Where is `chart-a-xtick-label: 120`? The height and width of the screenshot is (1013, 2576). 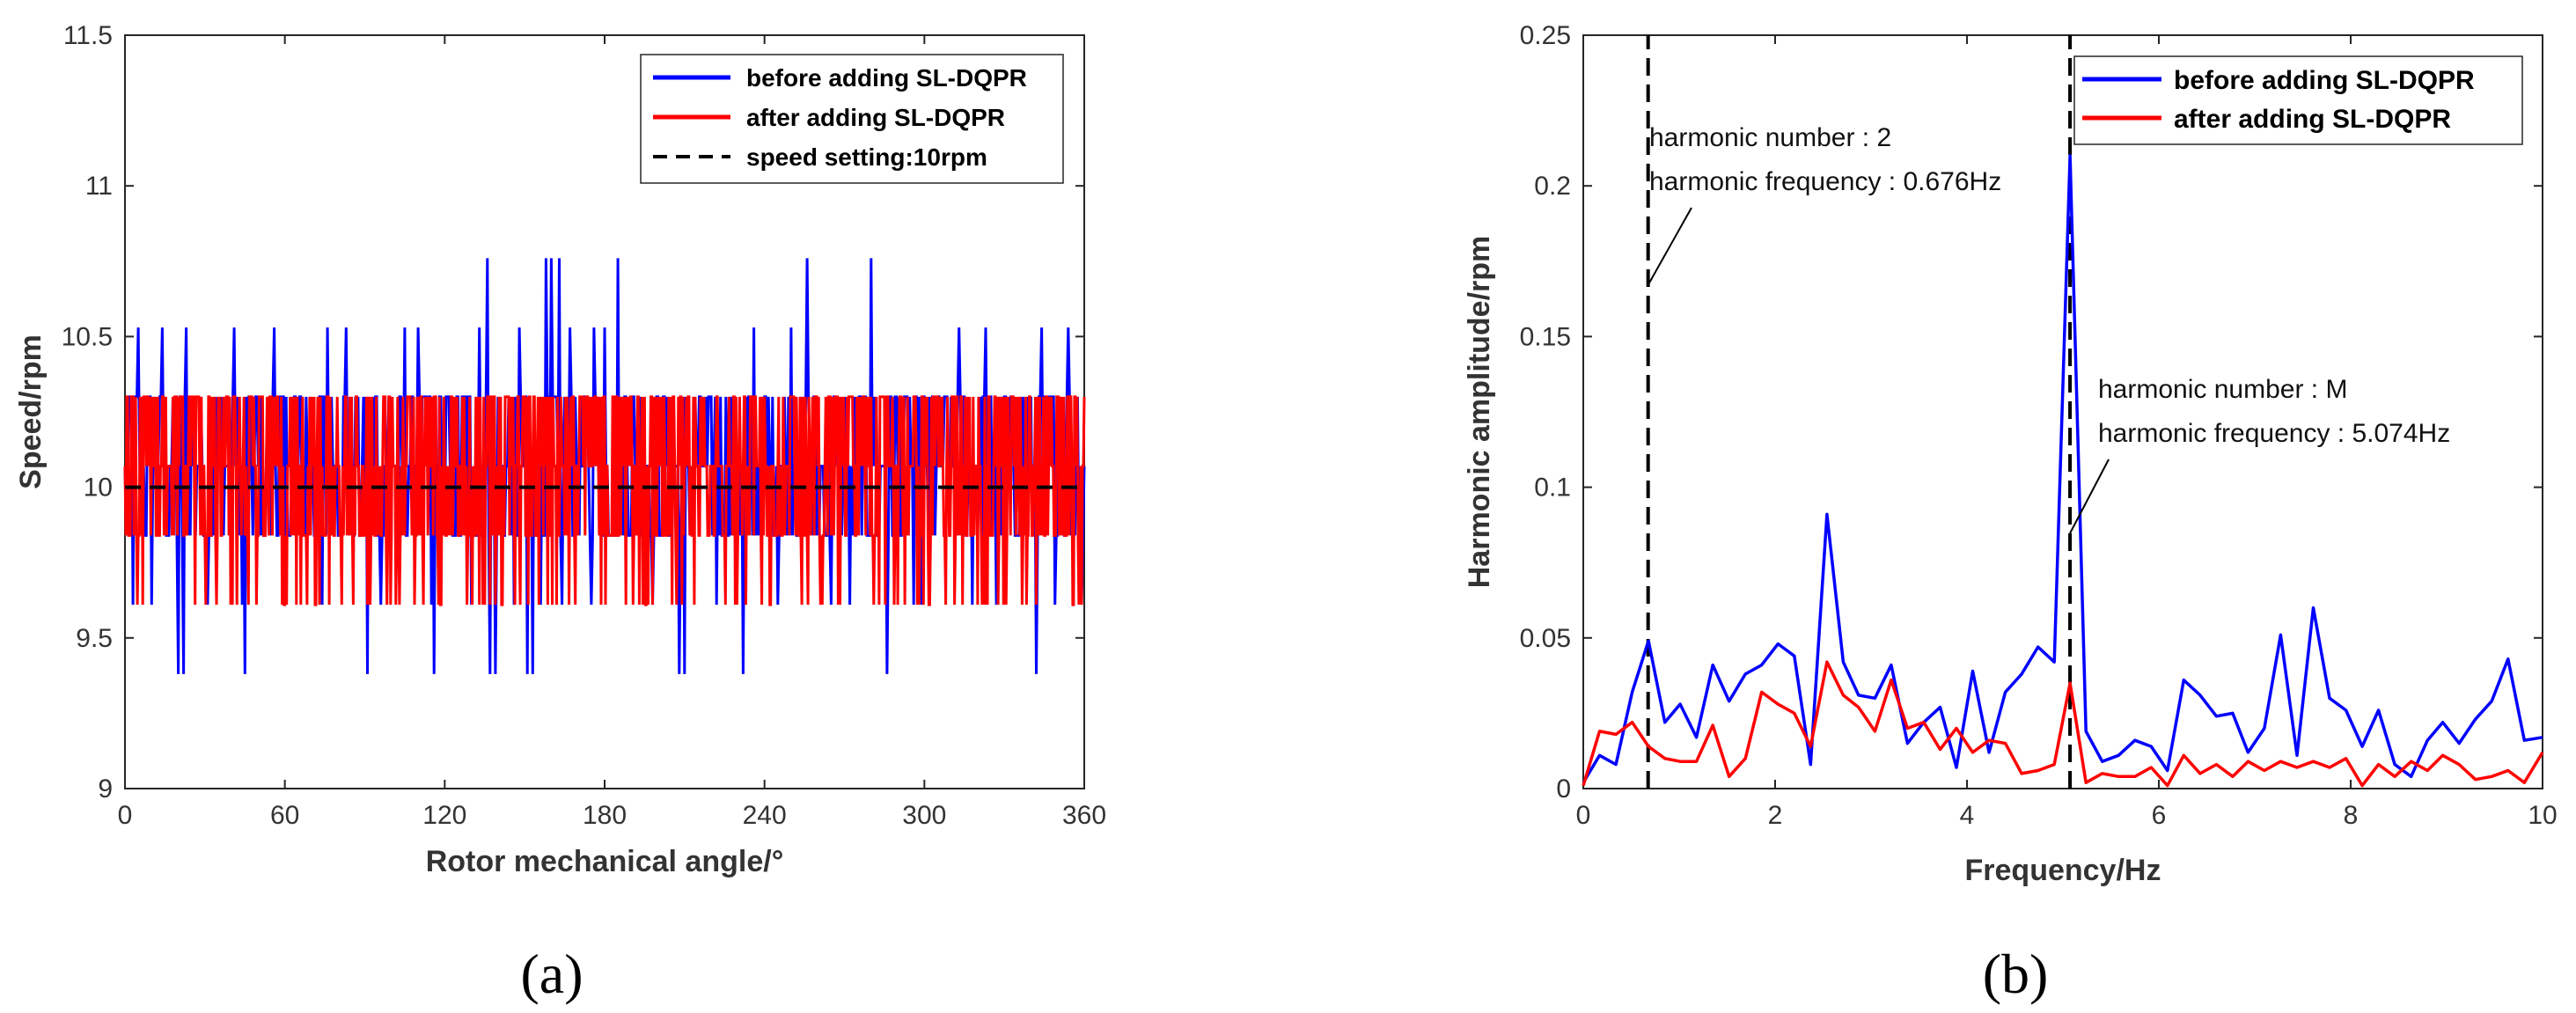 chart-a-xtick-label: 120 is located at coordinates (444, 815).